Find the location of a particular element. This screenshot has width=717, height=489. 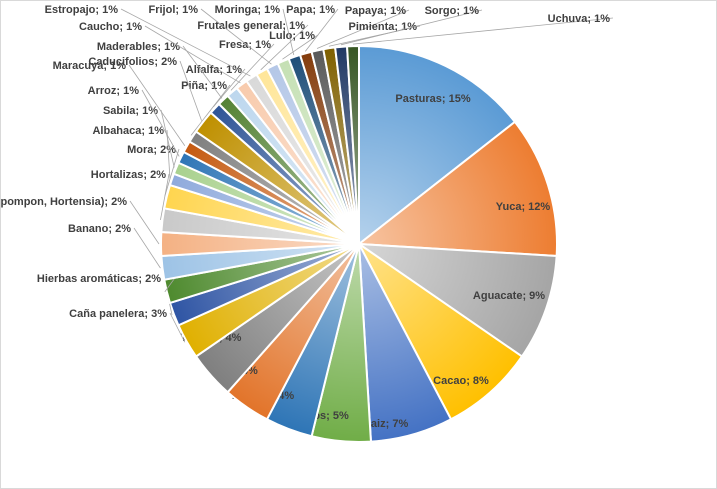

slice-label-5: Maiz; 7% is located at coordinates (385, 424).